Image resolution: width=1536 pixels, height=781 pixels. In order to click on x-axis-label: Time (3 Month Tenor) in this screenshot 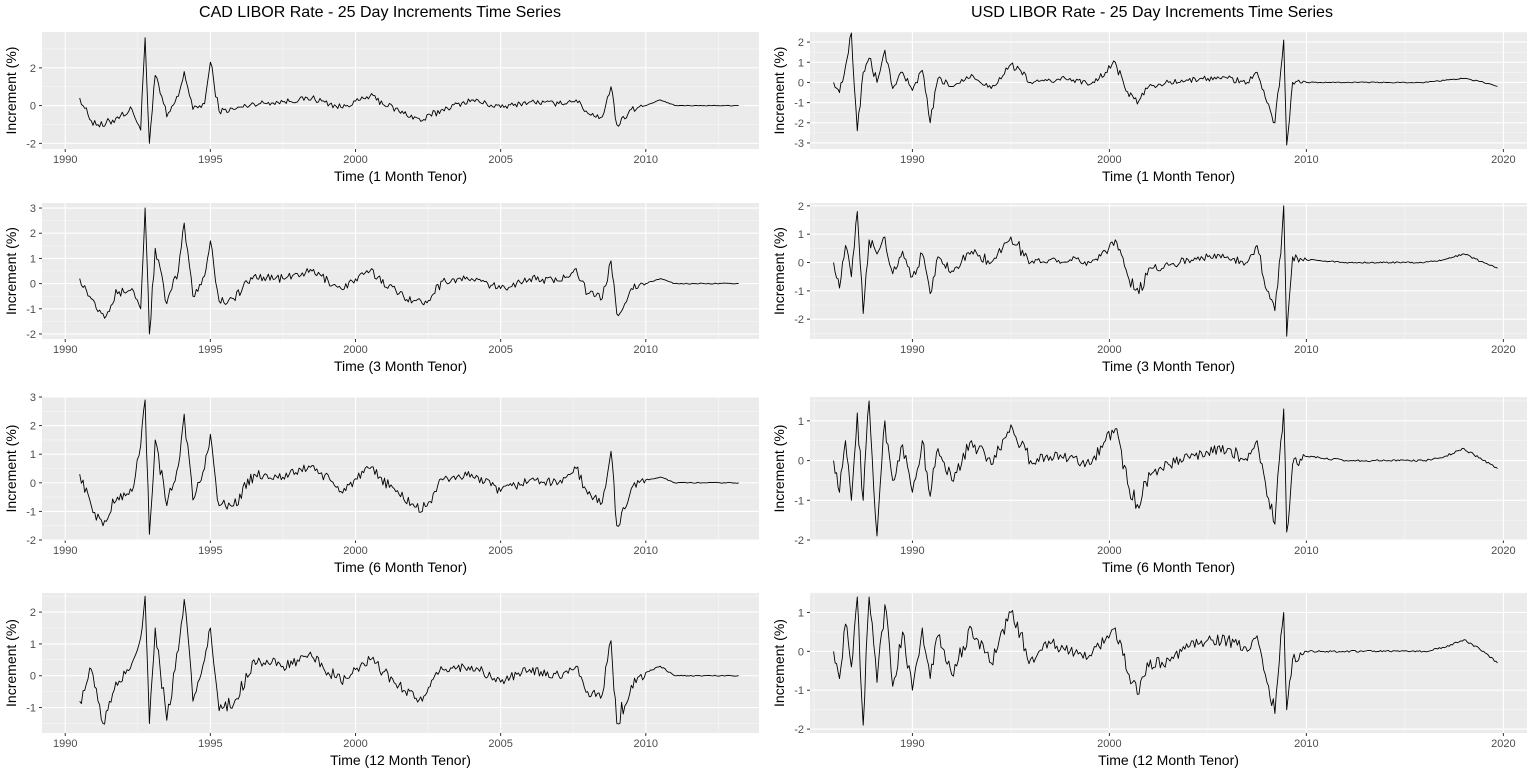, I will do `click(1168, 366)`.